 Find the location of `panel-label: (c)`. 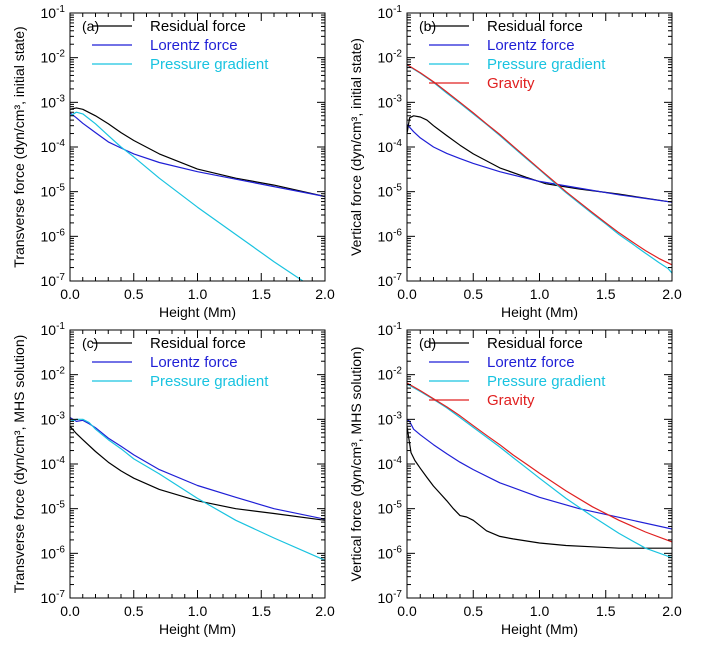

panel-label: (c) is located at coordinates (90, 343).